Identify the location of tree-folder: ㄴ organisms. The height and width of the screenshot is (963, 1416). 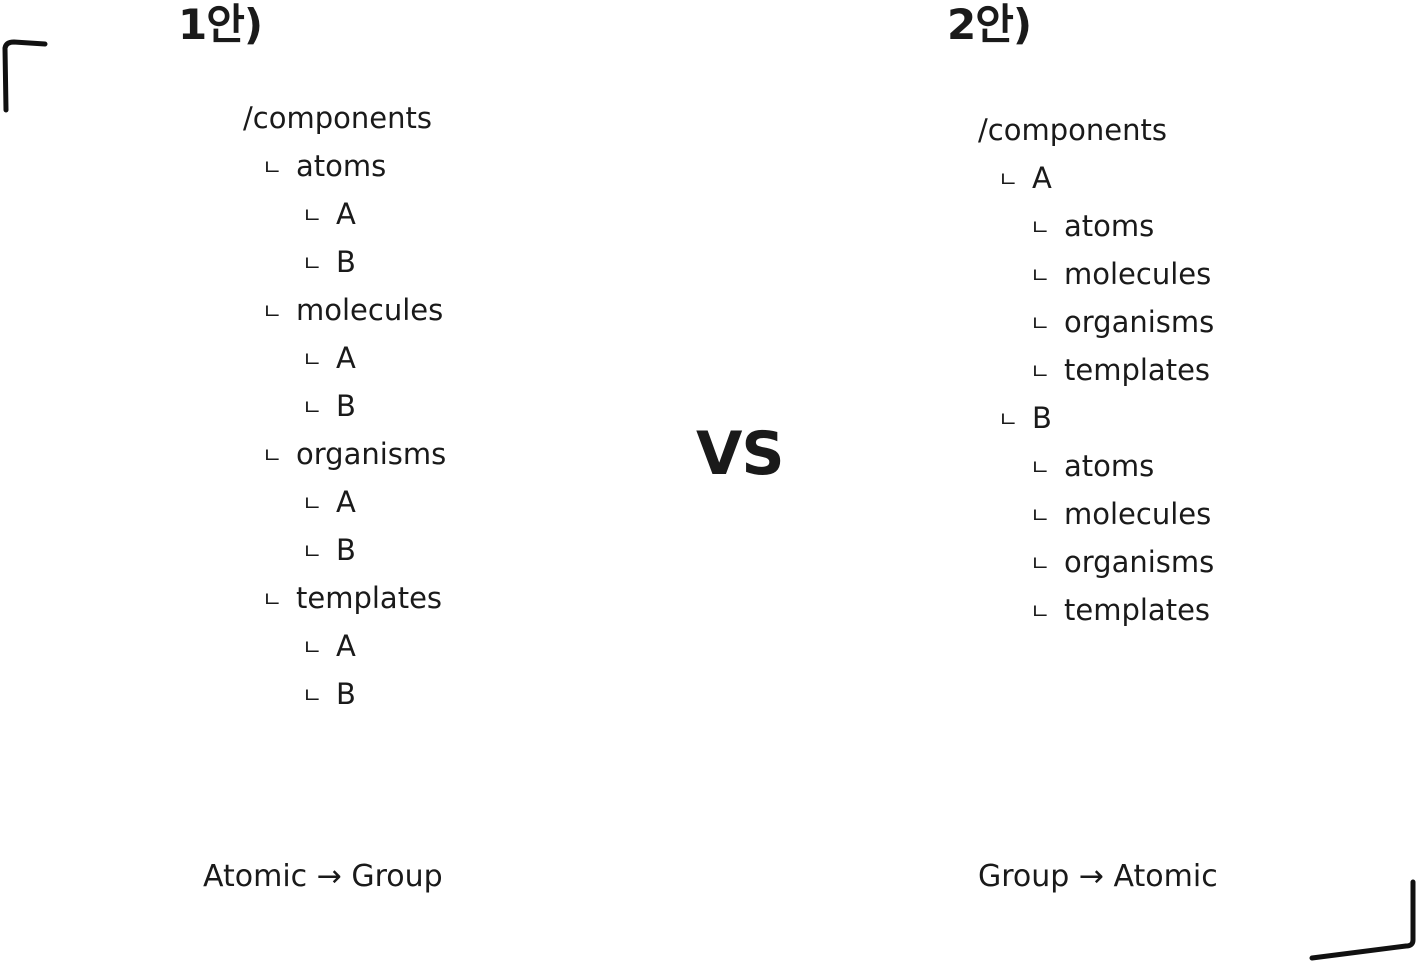
(354, 454).